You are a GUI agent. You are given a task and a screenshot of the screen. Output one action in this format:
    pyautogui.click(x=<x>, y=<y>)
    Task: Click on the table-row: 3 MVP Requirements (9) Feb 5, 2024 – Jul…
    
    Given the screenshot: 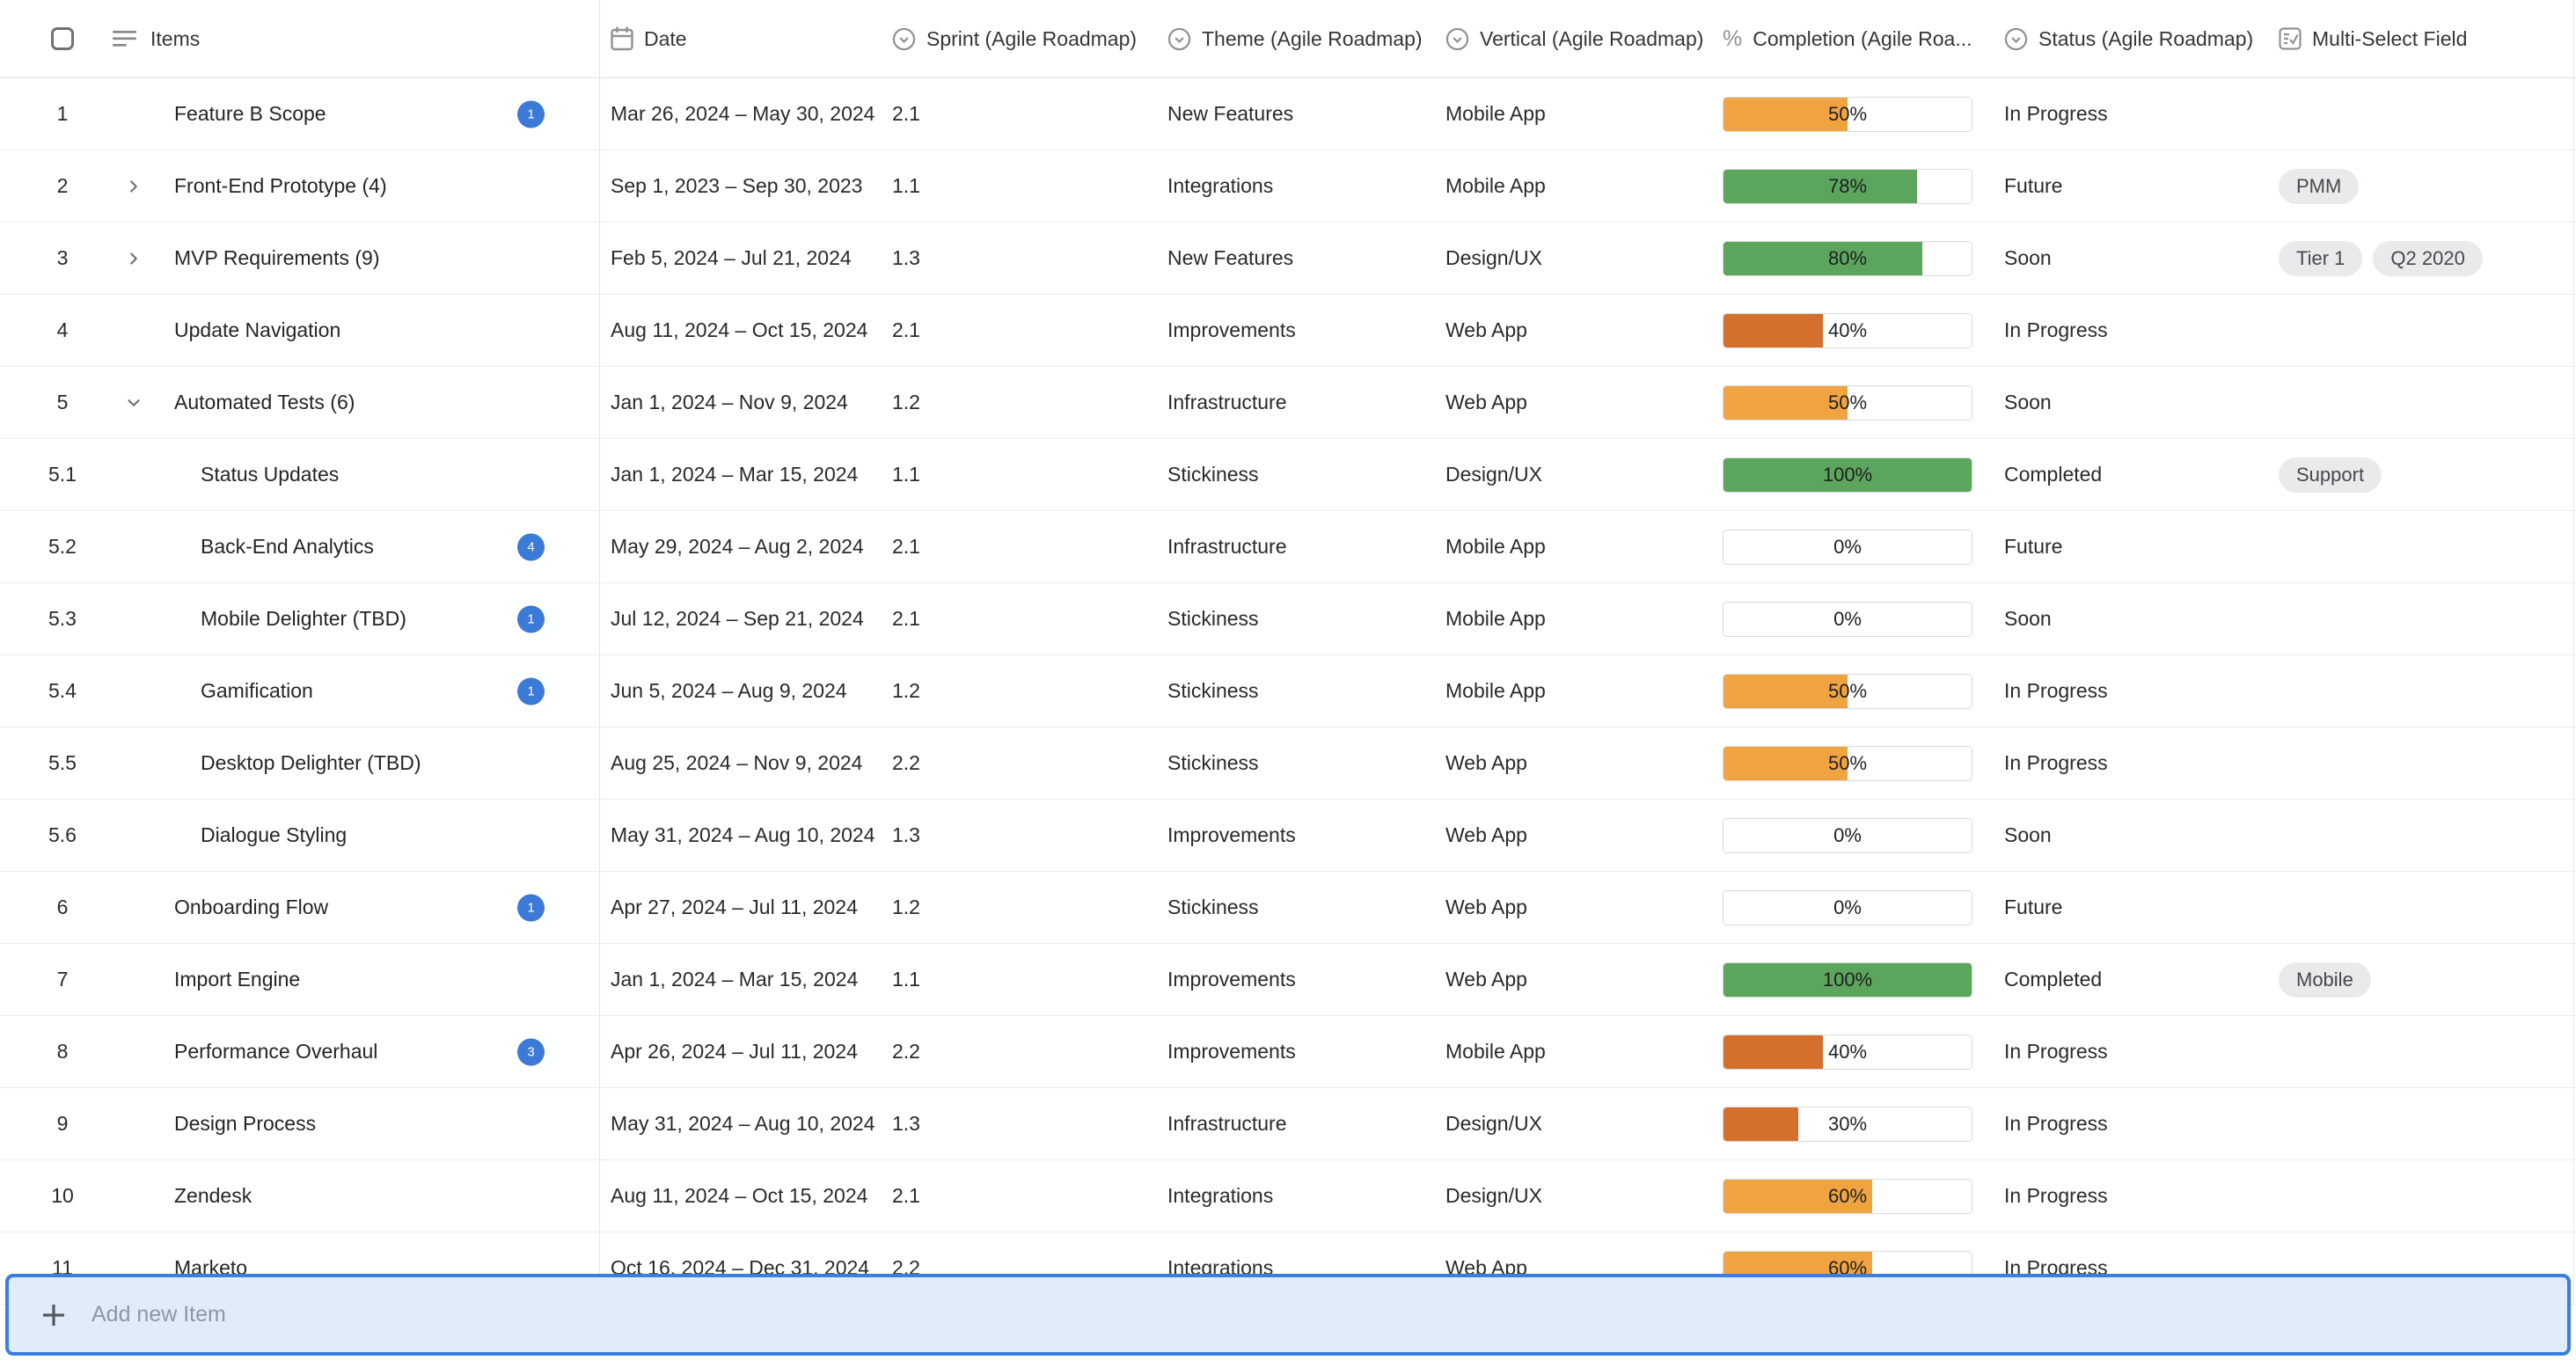 What is the action you would take?
    pyautogui.click(x=1288, y=259)
    